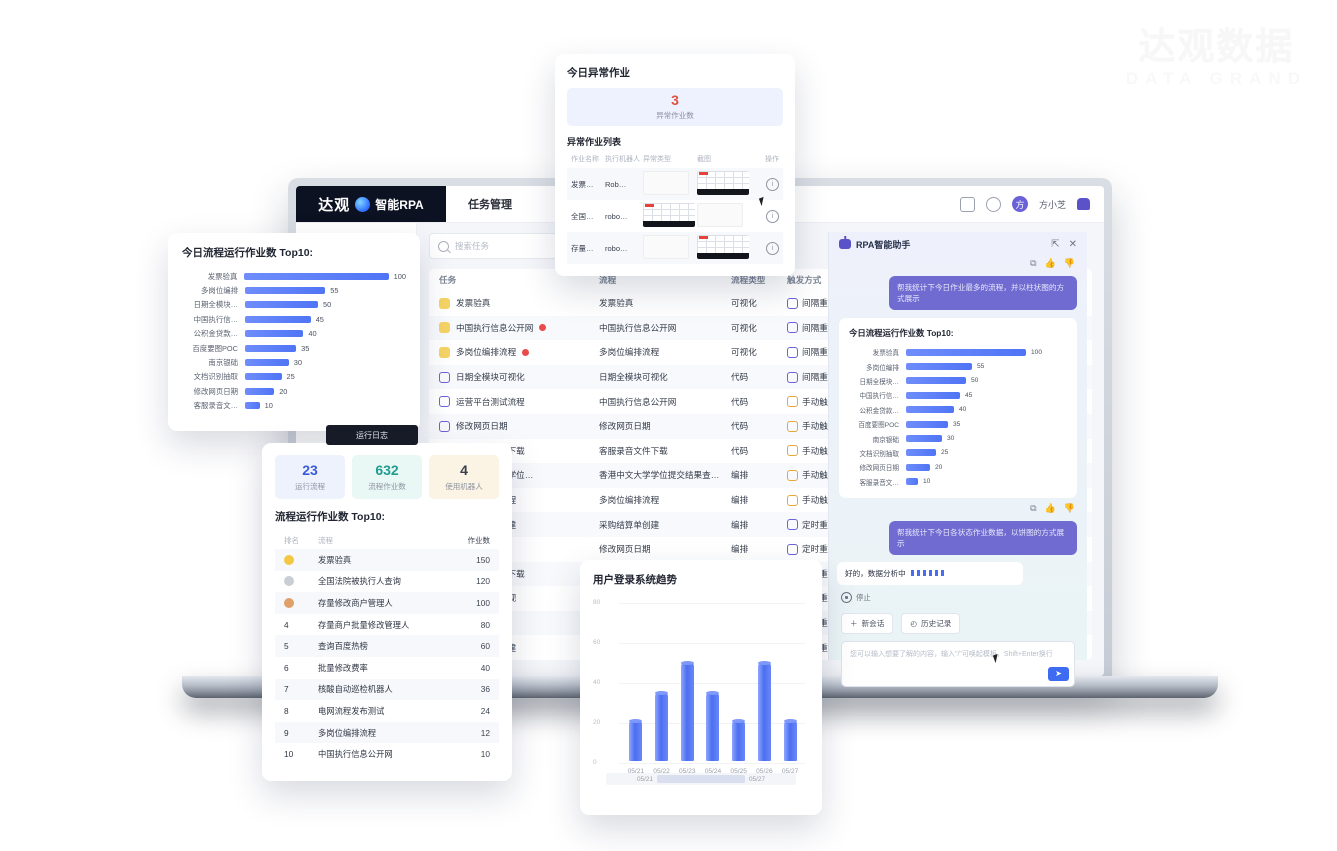 This screenshot has width=1337, height=851. I want to click on anomaly-rows: 发票… Rob… i 全国… robo… i 存量… robo… i, so click(675, 216).